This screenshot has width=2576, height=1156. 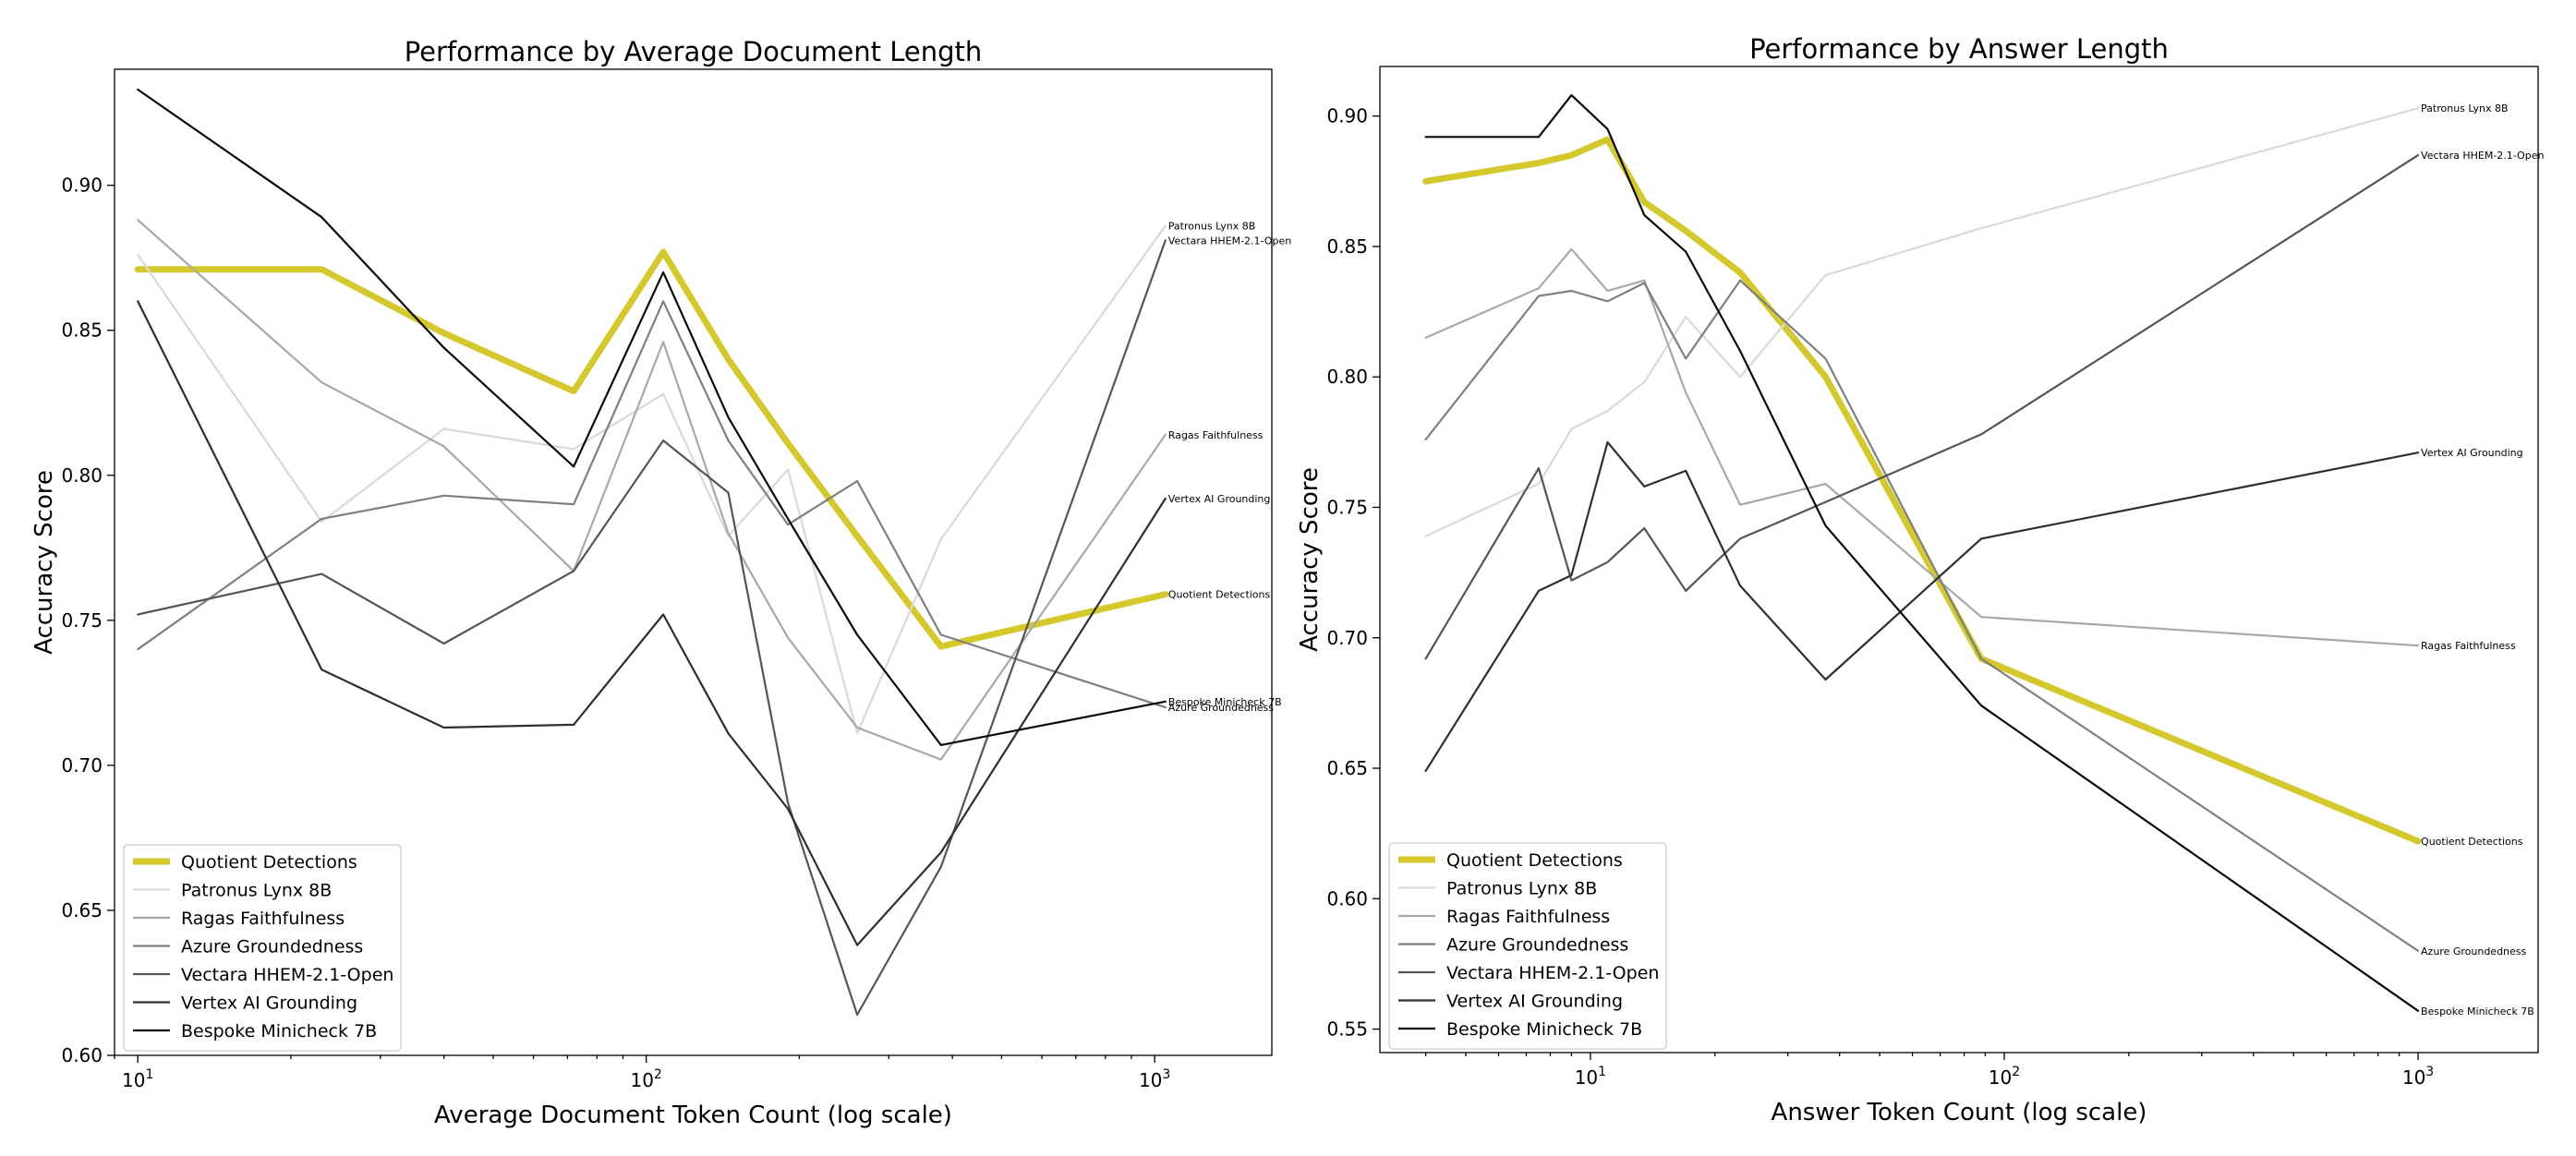 I want to click on series-line-quotient-detections, so click(x=651, y=449).